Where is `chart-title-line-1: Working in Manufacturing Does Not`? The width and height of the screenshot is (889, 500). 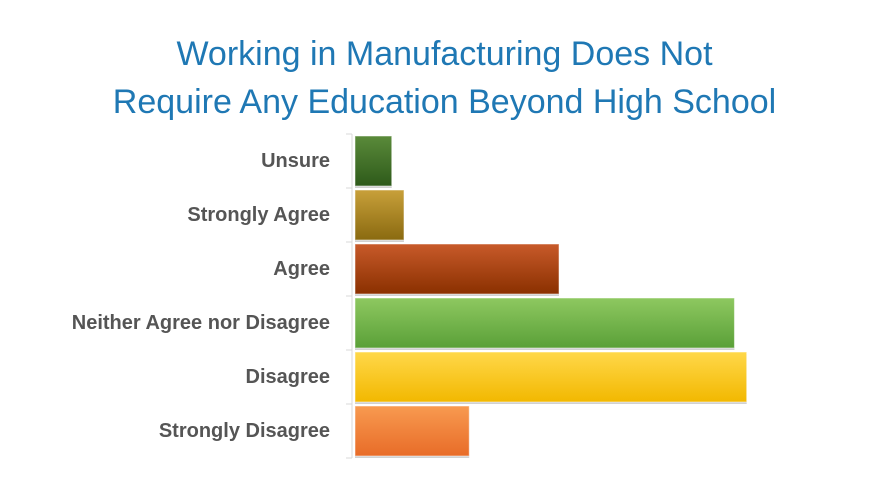 chart-title-line-1: Working in Manufacturing Does Not is located at coordinates (444, 54).